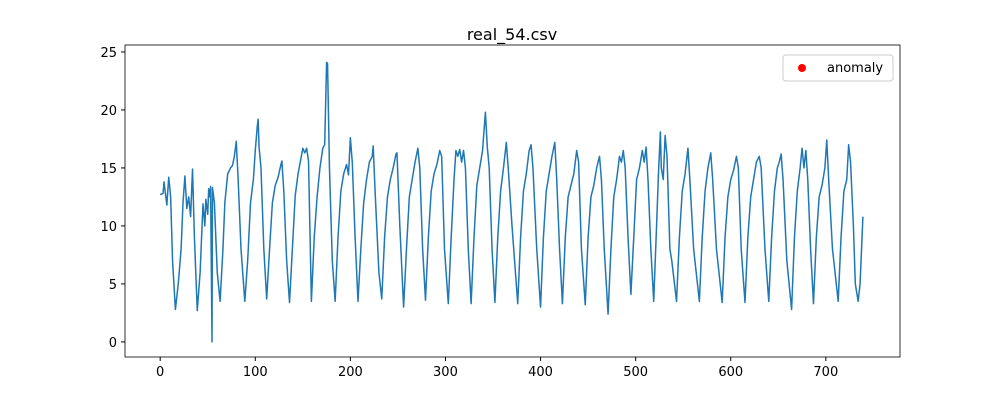 Image resolution: width=1000 pixels, height=404 pixels. What do you see at coordinates (635, 372) in the screenshot?
I see `x-tick-label: 500` at bounding box center [635, 372].